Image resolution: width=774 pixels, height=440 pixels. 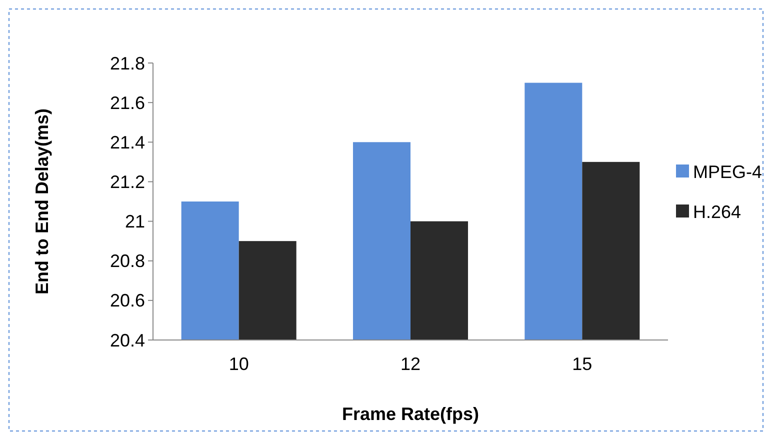 What do you see at coordinates (127, 142) in the screenshot?
I see `y-tick-label: 21.4` at bounding box center [127, 142].